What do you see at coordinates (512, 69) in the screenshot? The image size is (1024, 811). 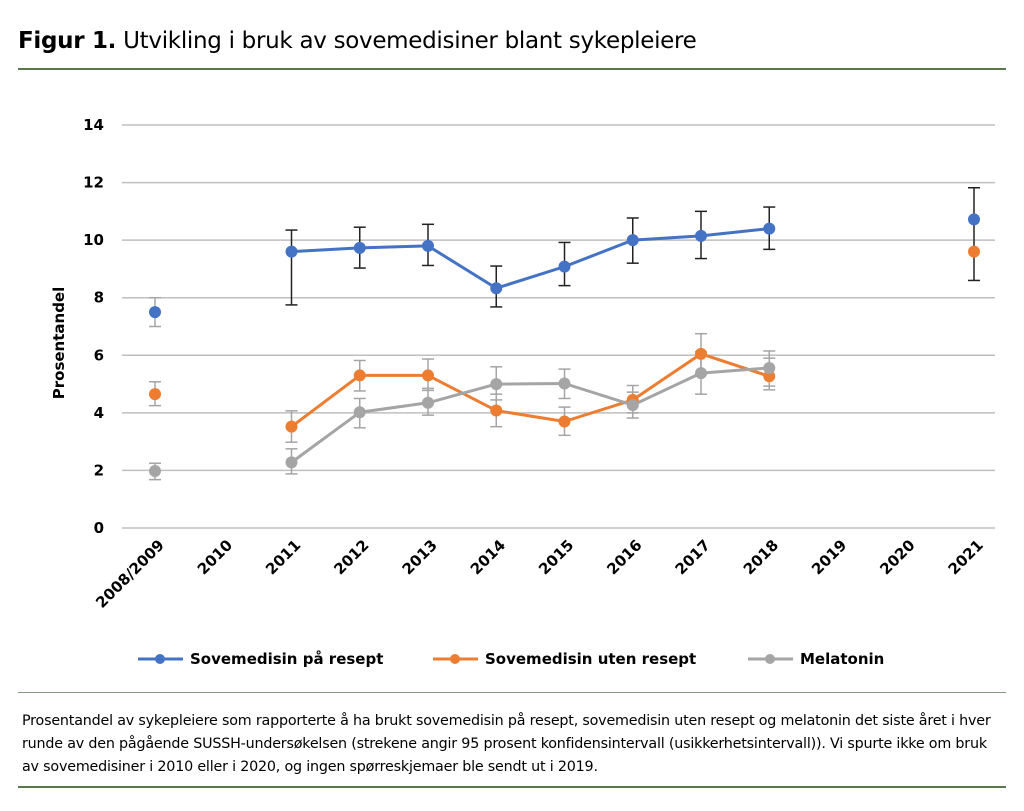 I see `top-divider` at bounding box center [512, 69].